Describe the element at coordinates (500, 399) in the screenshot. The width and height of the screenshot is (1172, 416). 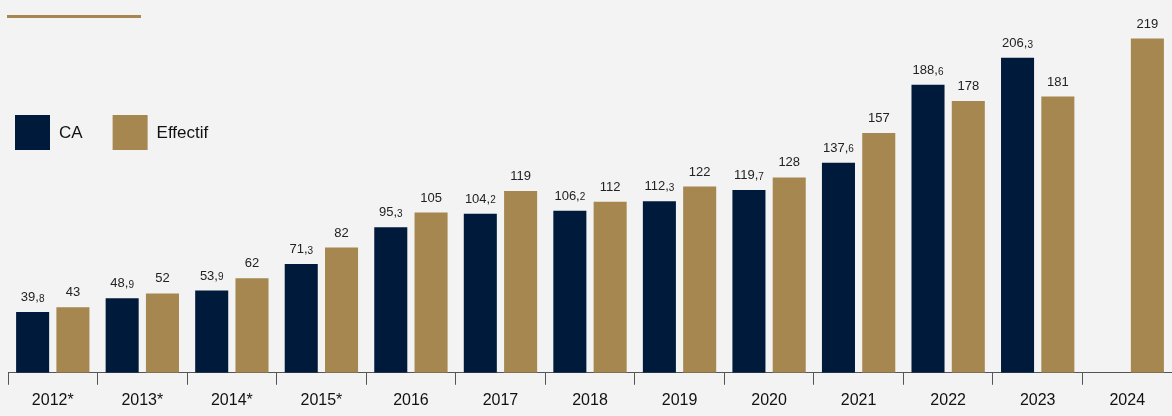
I see `x-tick-label: 2017` at that location.